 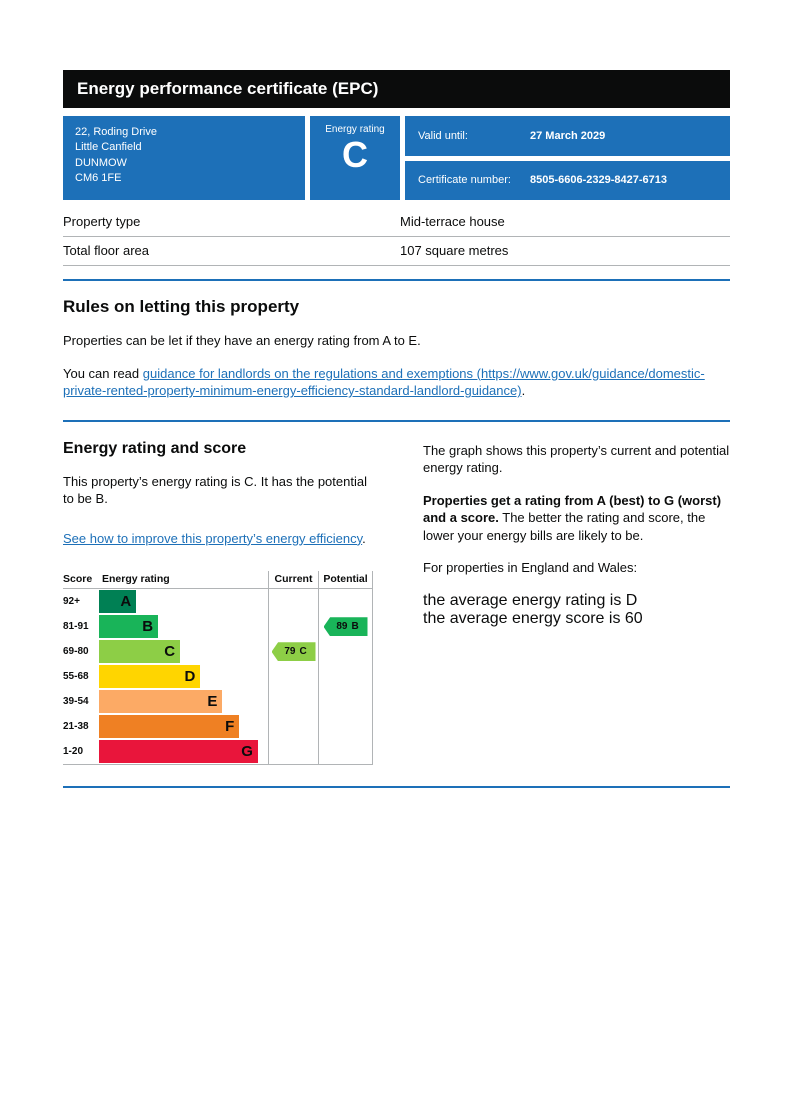 I want to click on epc-band-bar: A, so click(x=118, y=602).